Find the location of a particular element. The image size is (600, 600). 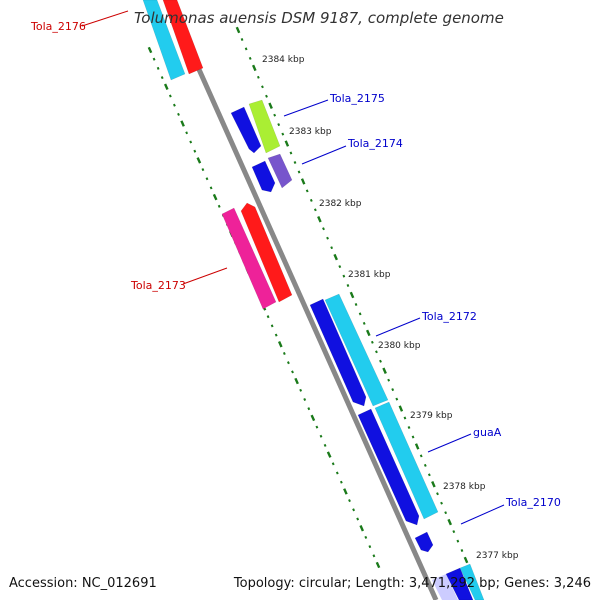

tick-label-2380: 2380 kbp is located at coordinates (399, 346).